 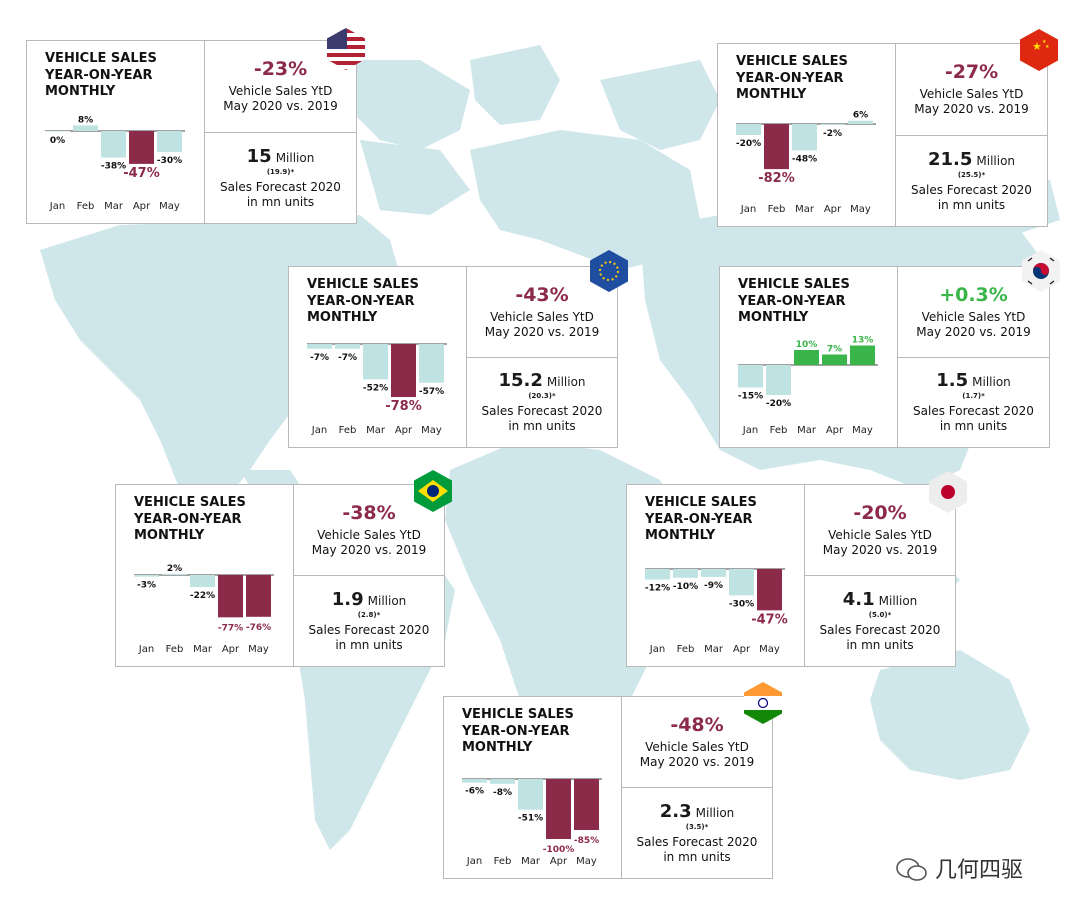 What do you see at coordinates (880, 530) in the screenshot?
I see `ytd-box: -20% Vehicle Sales YtD May 2020 vs. 2019` at bounding box center [880, 530].